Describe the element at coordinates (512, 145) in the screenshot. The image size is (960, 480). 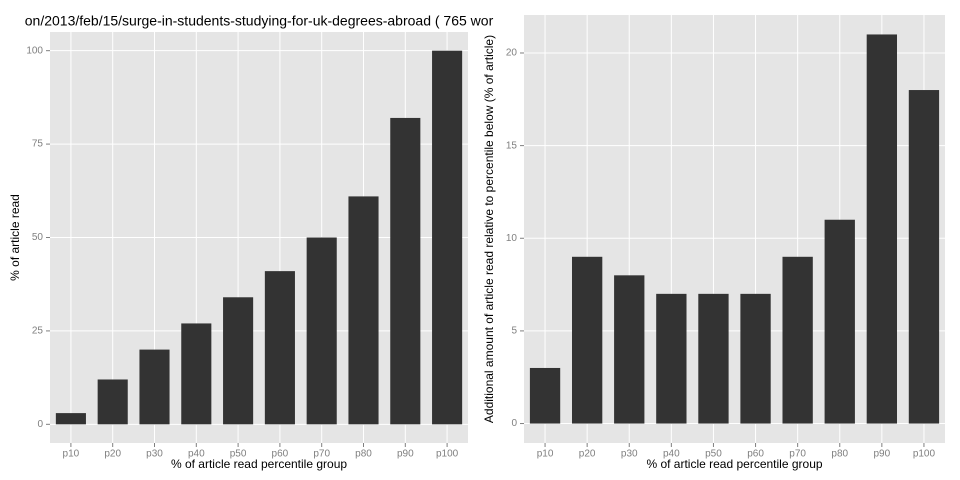
I see `y-tick-label: 15` at that location.